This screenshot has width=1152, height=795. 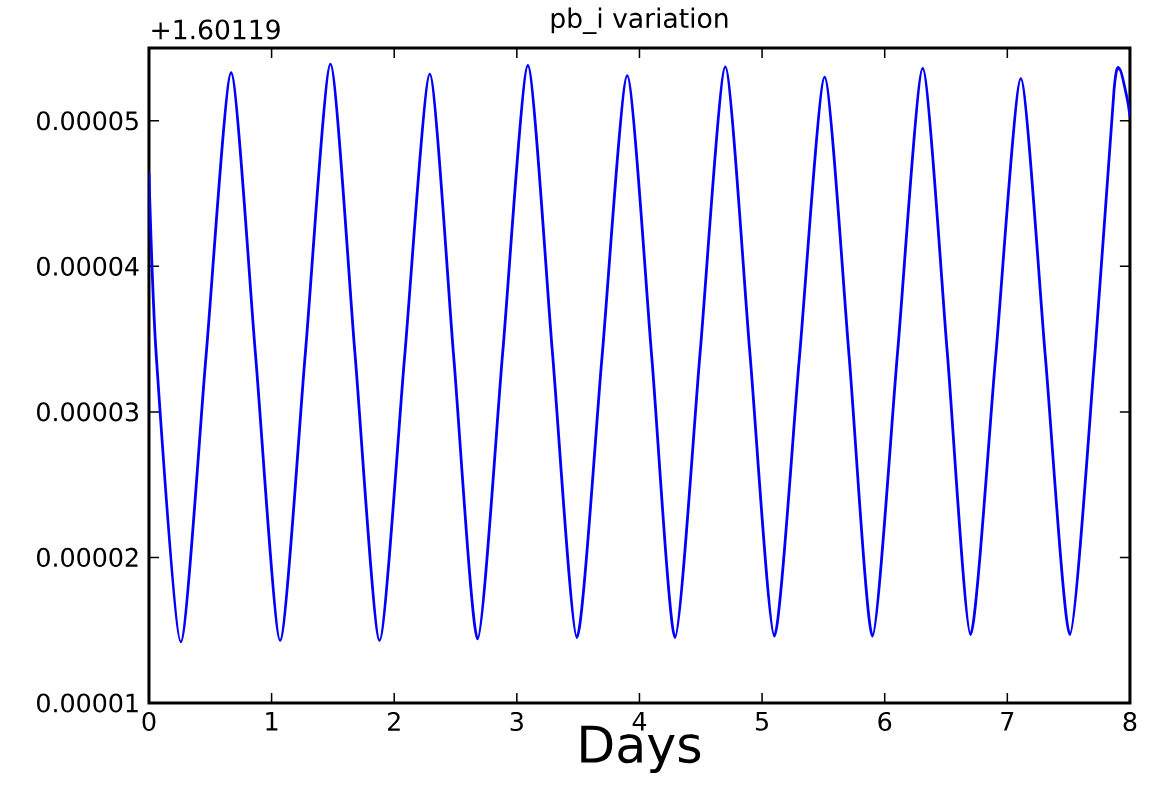 What do you see at coordinates (394, 721) in the screenshot?
I see `x-tick-label: 2` at bounding box center [394, 721].